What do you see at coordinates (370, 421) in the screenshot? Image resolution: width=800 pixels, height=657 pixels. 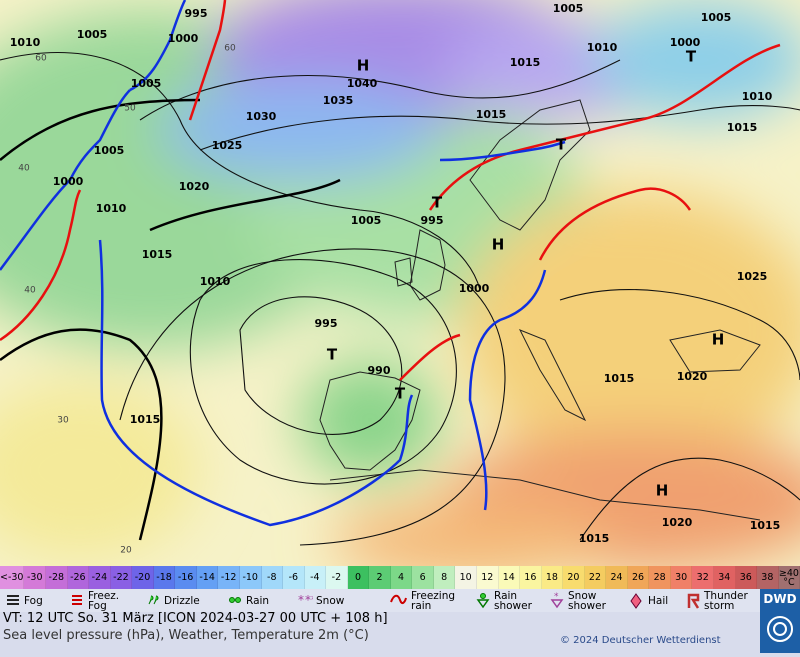 I see `iberia` at bounding box center [370, 421].